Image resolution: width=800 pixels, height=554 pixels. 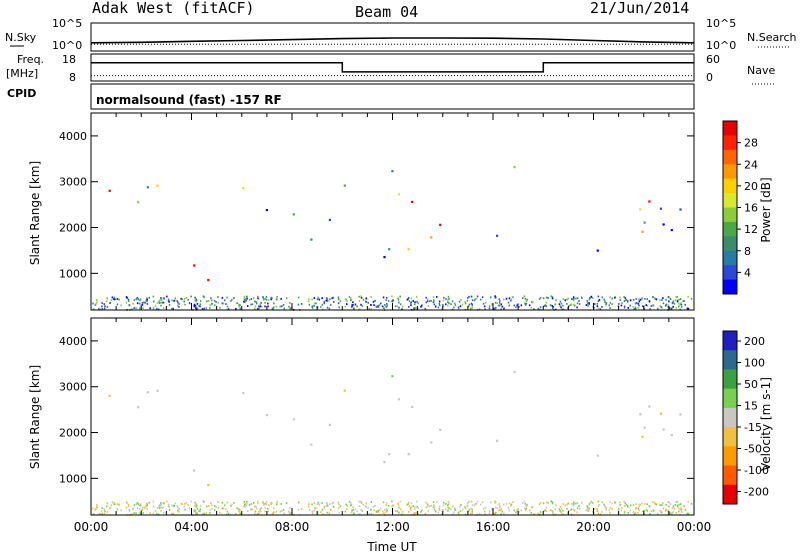 I want to click on freq-series, so click(x=392, y=69).